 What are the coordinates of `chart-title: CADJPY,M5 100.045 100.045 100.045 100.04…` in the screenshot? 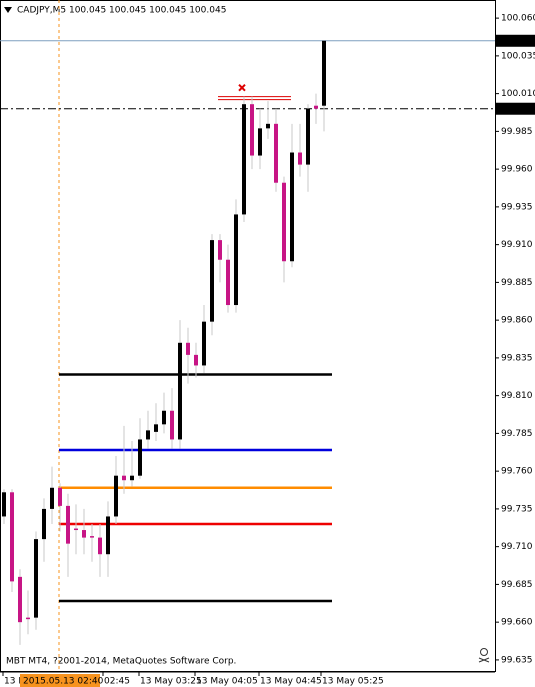 It's located at (121, 11).